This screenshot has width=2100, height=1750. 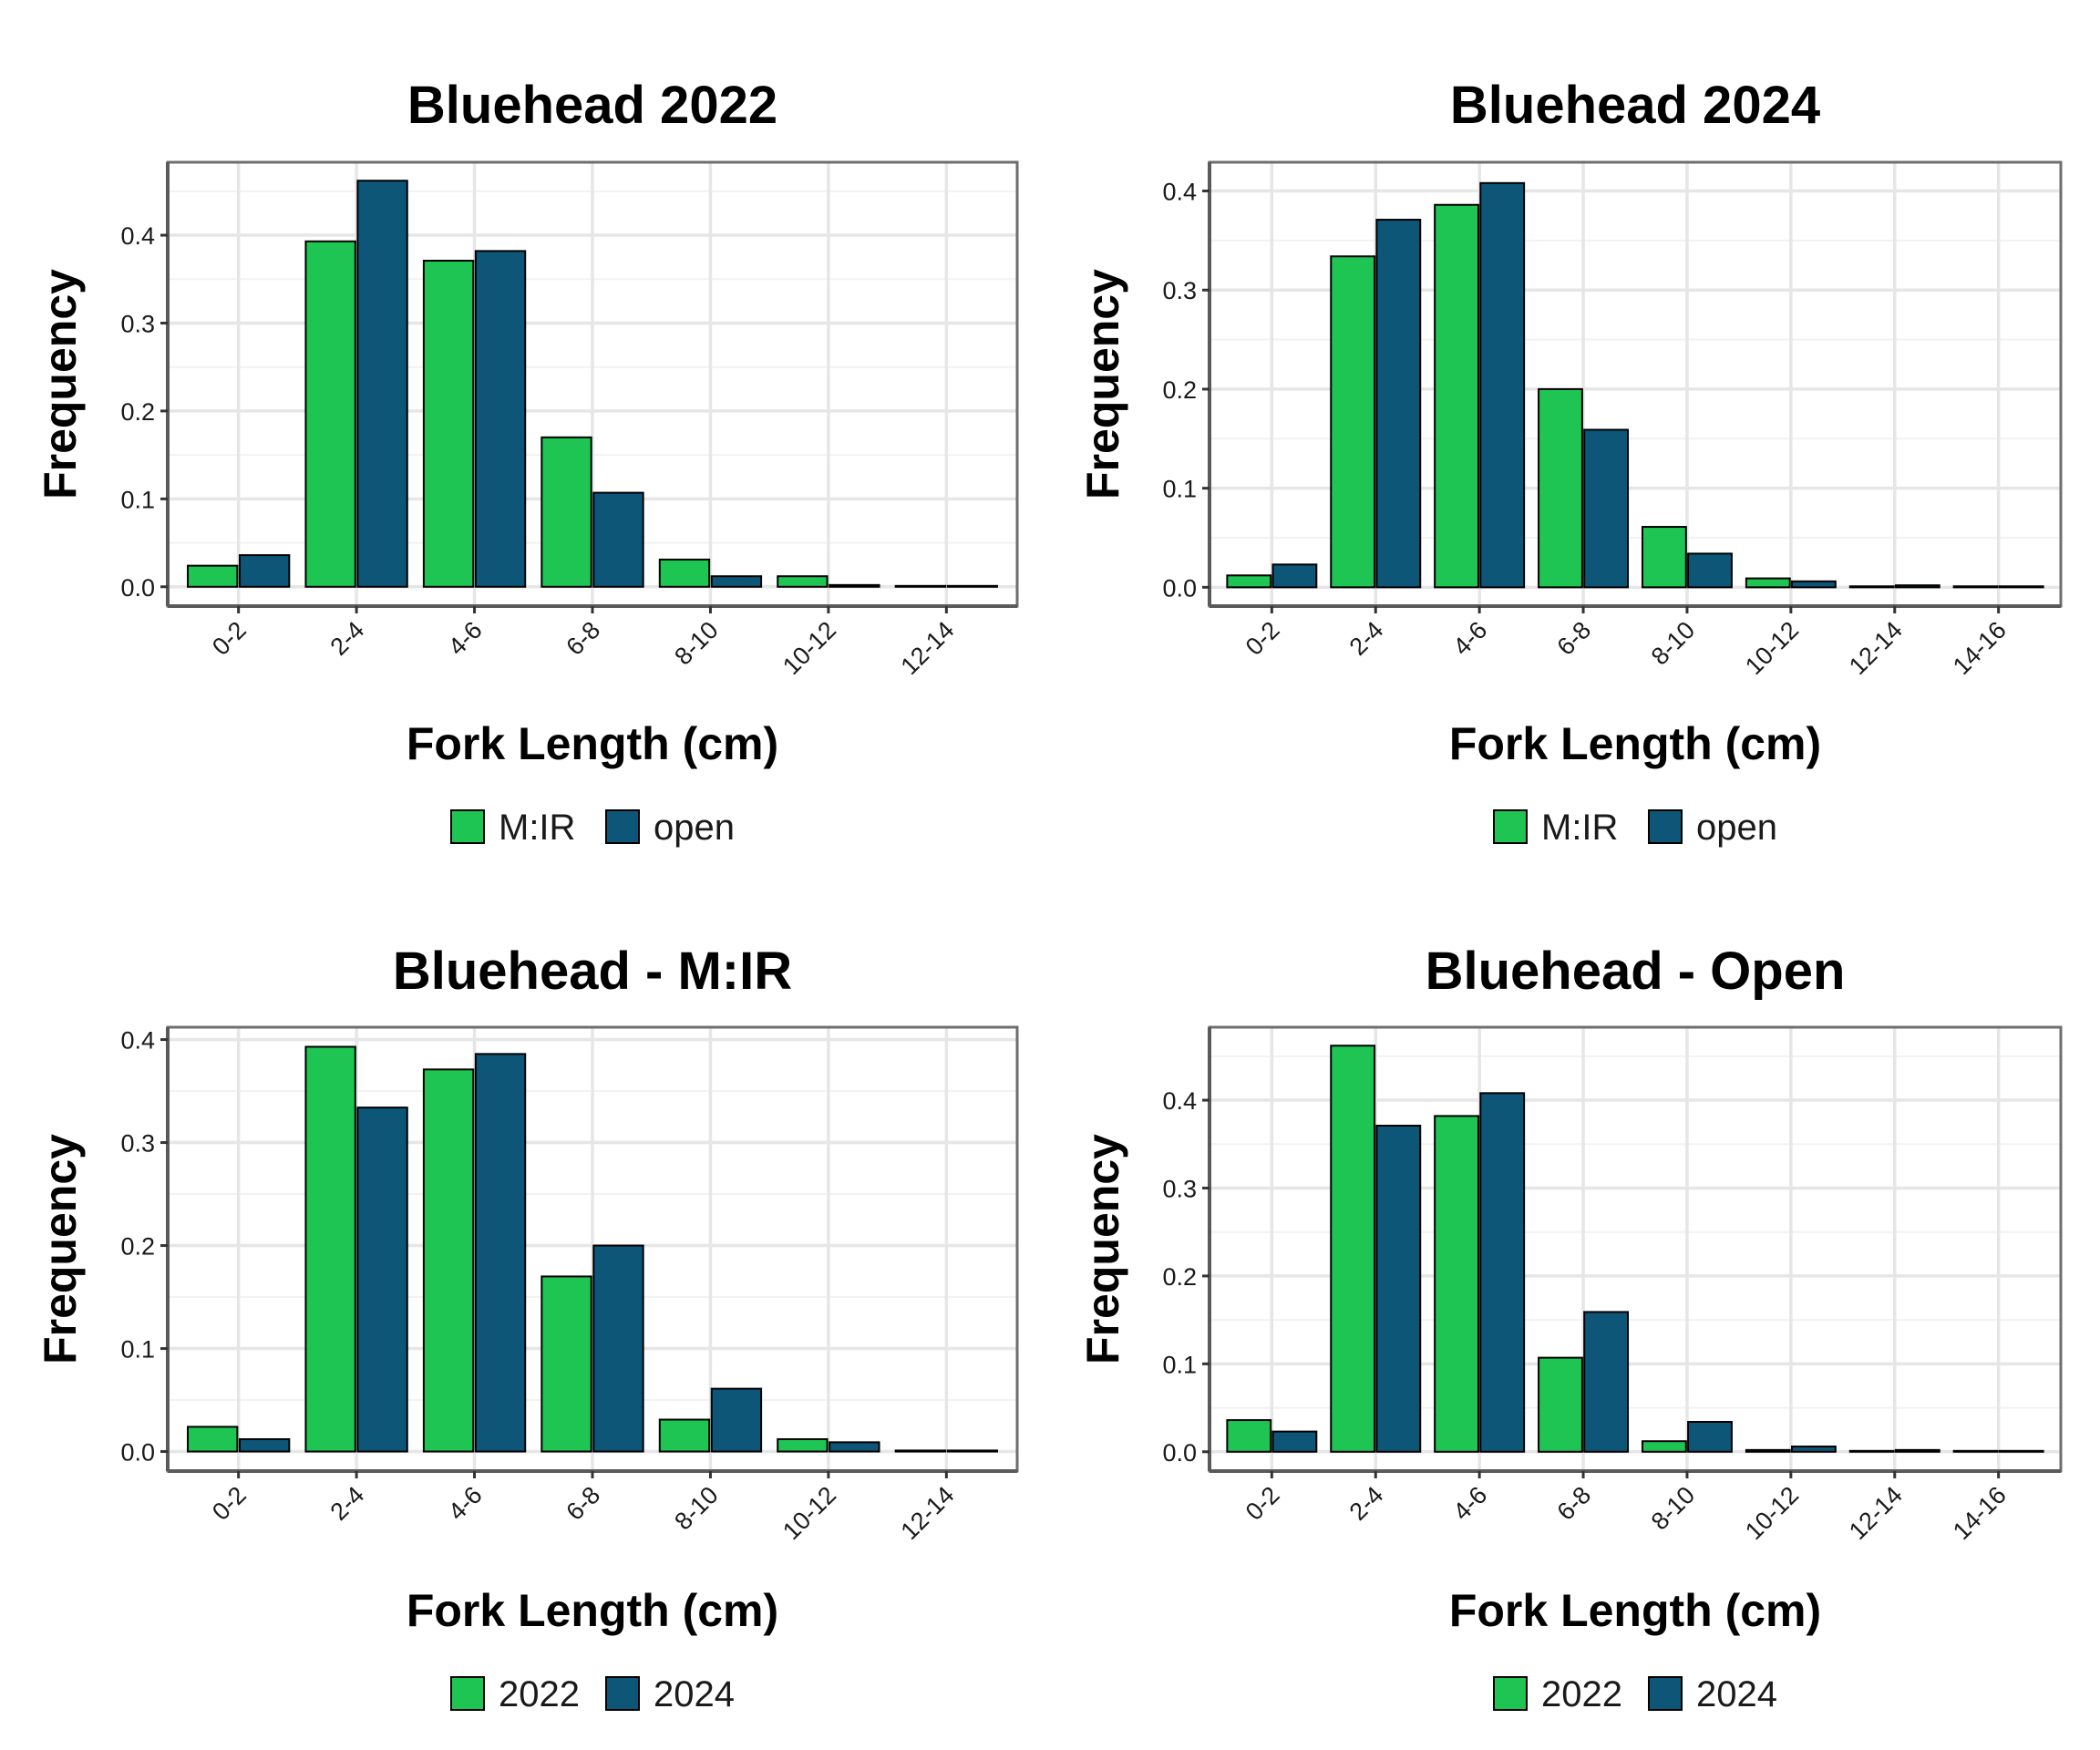 What do you see at coordinates (1737, 828) in the screenshot?
I see `legend-label: open` at bounding box center [1737, 828].